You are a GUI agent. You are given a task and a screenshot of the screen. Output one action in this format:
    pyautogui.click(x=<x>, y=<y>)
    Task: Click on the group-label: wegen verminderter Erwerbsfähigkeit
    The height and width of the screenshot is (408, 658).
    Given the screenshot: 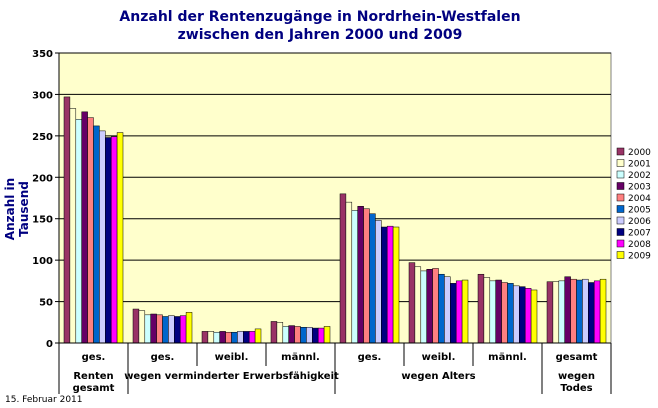 What is the action you would take?
    pyautogui.click(x=231, y=376)
    